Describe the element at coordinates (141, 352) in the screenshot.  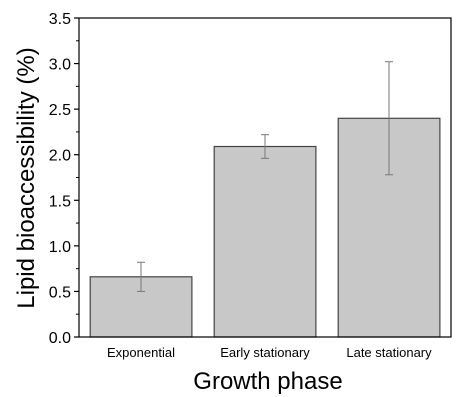
I see `x-tick-label: Exponential` at that location.